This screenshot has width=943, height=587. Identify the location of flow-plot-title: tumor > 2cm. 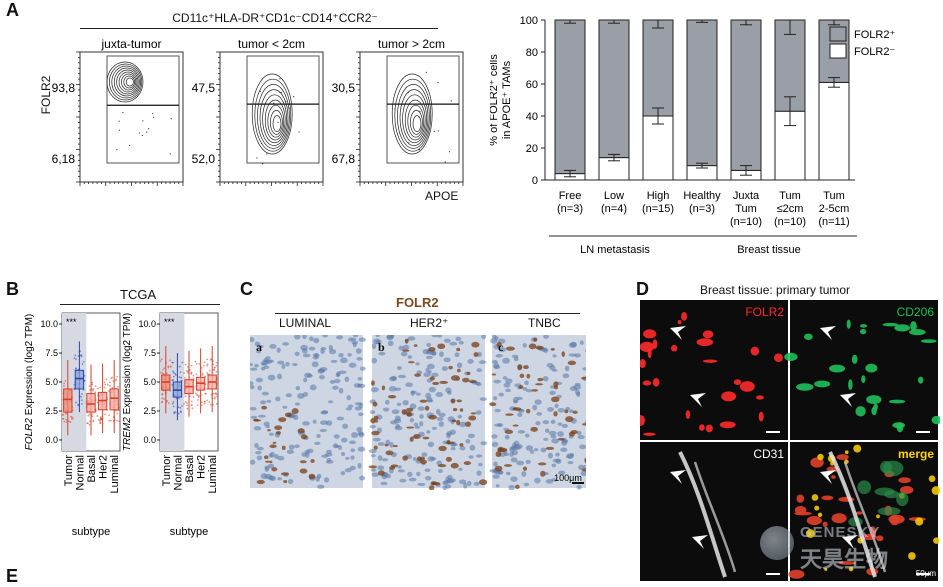
(411, 44).